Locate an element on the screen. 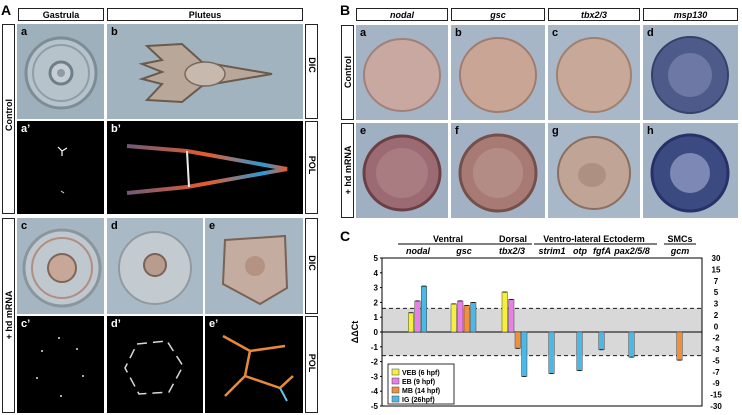 This screenshot has height=415, width=742. header-msp130: msp130 is located at coordinates (690, 14).